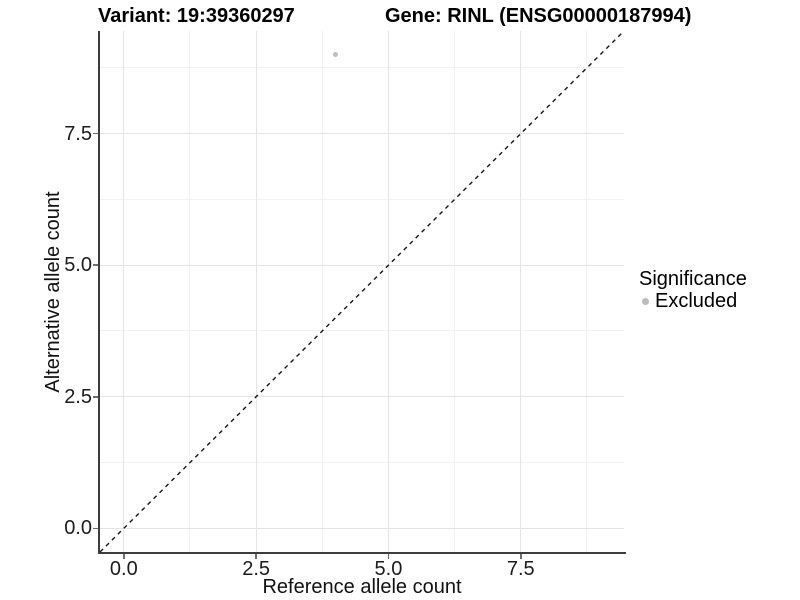  Describe the element at coordinates (78, 265) in the screenshot. I see `y-tick-label: 5.0` at that location.